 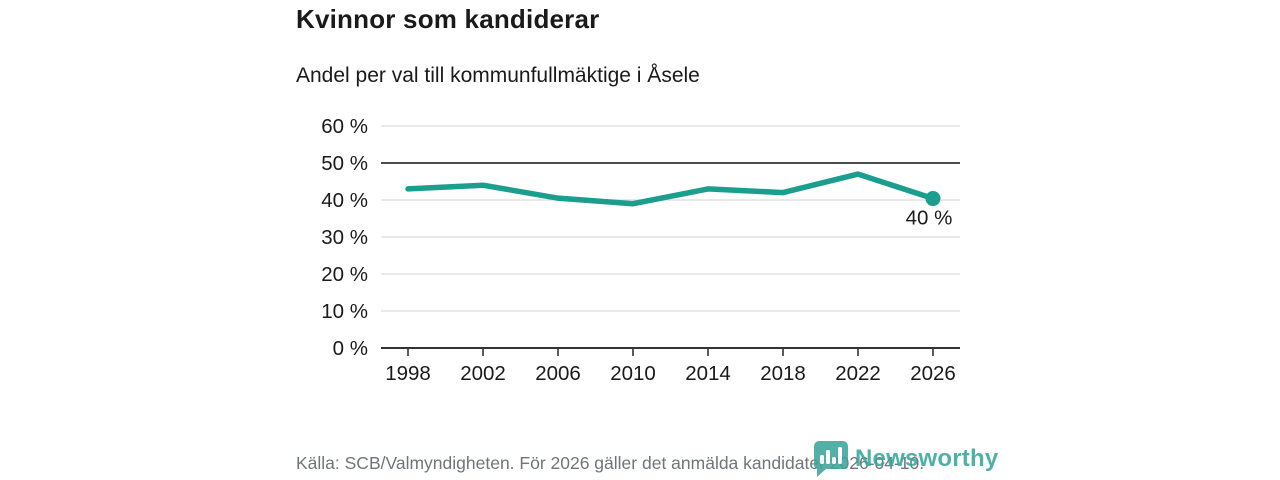 What do you see at coordinates (933, 199) in the screenshot?
I see `end-point-marker` at bounding box center [933, 199].